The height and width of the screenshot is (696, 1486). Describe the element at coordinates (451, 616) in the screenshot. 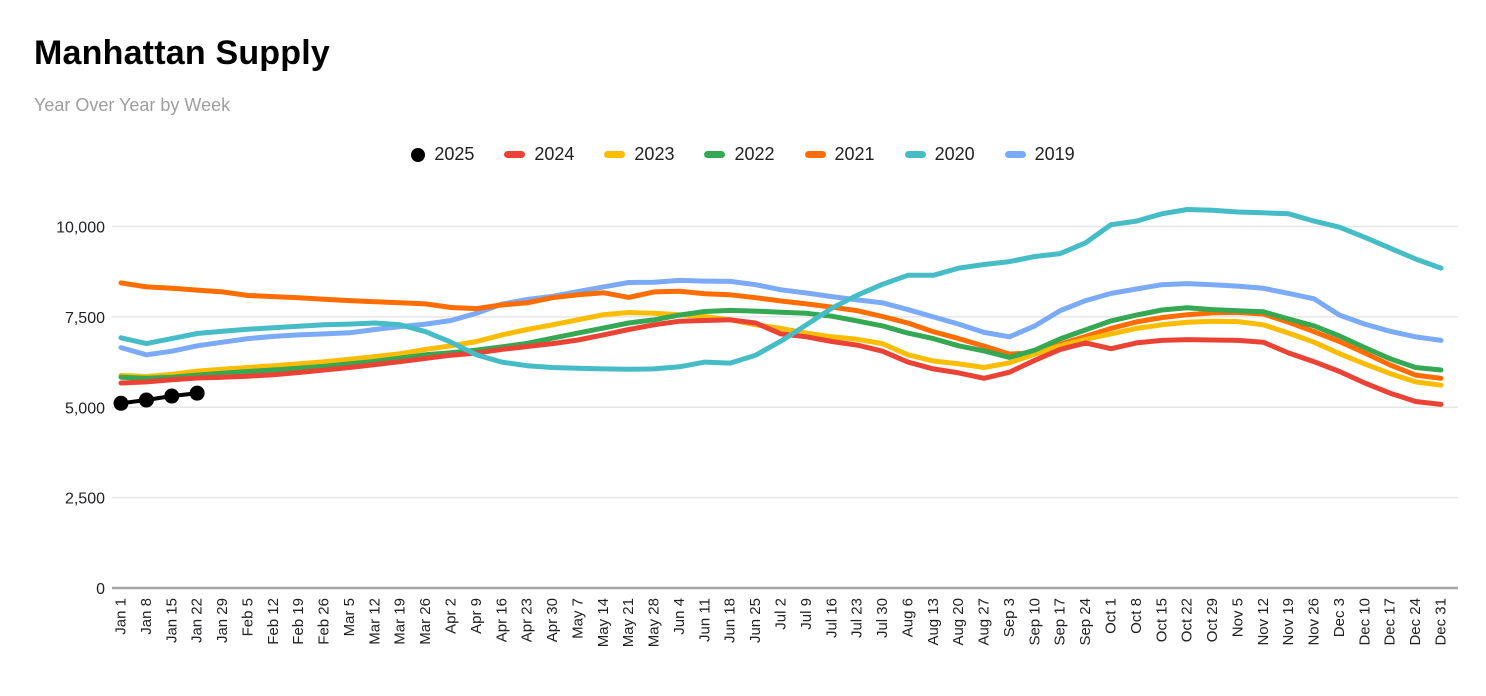

I see `x-tick-label: Apr 2` at that location.